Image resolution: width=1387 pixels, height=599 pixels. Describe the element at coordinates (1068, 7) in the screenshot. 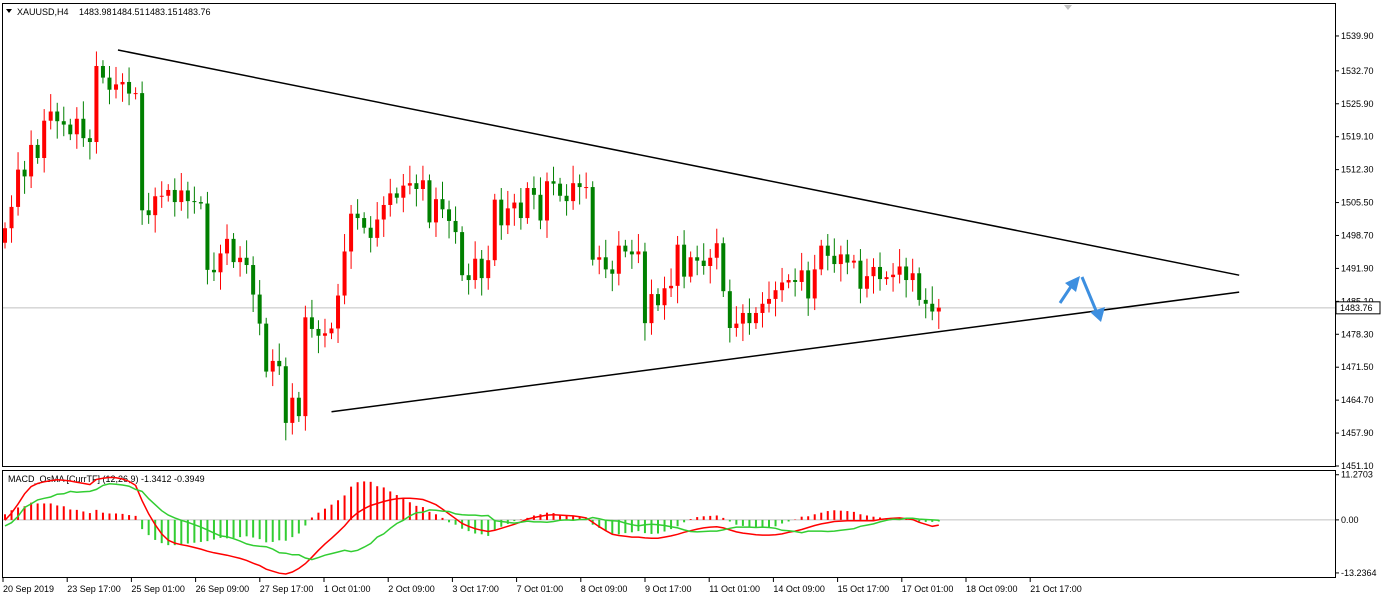

I see `shift-marker-icon` at that location.